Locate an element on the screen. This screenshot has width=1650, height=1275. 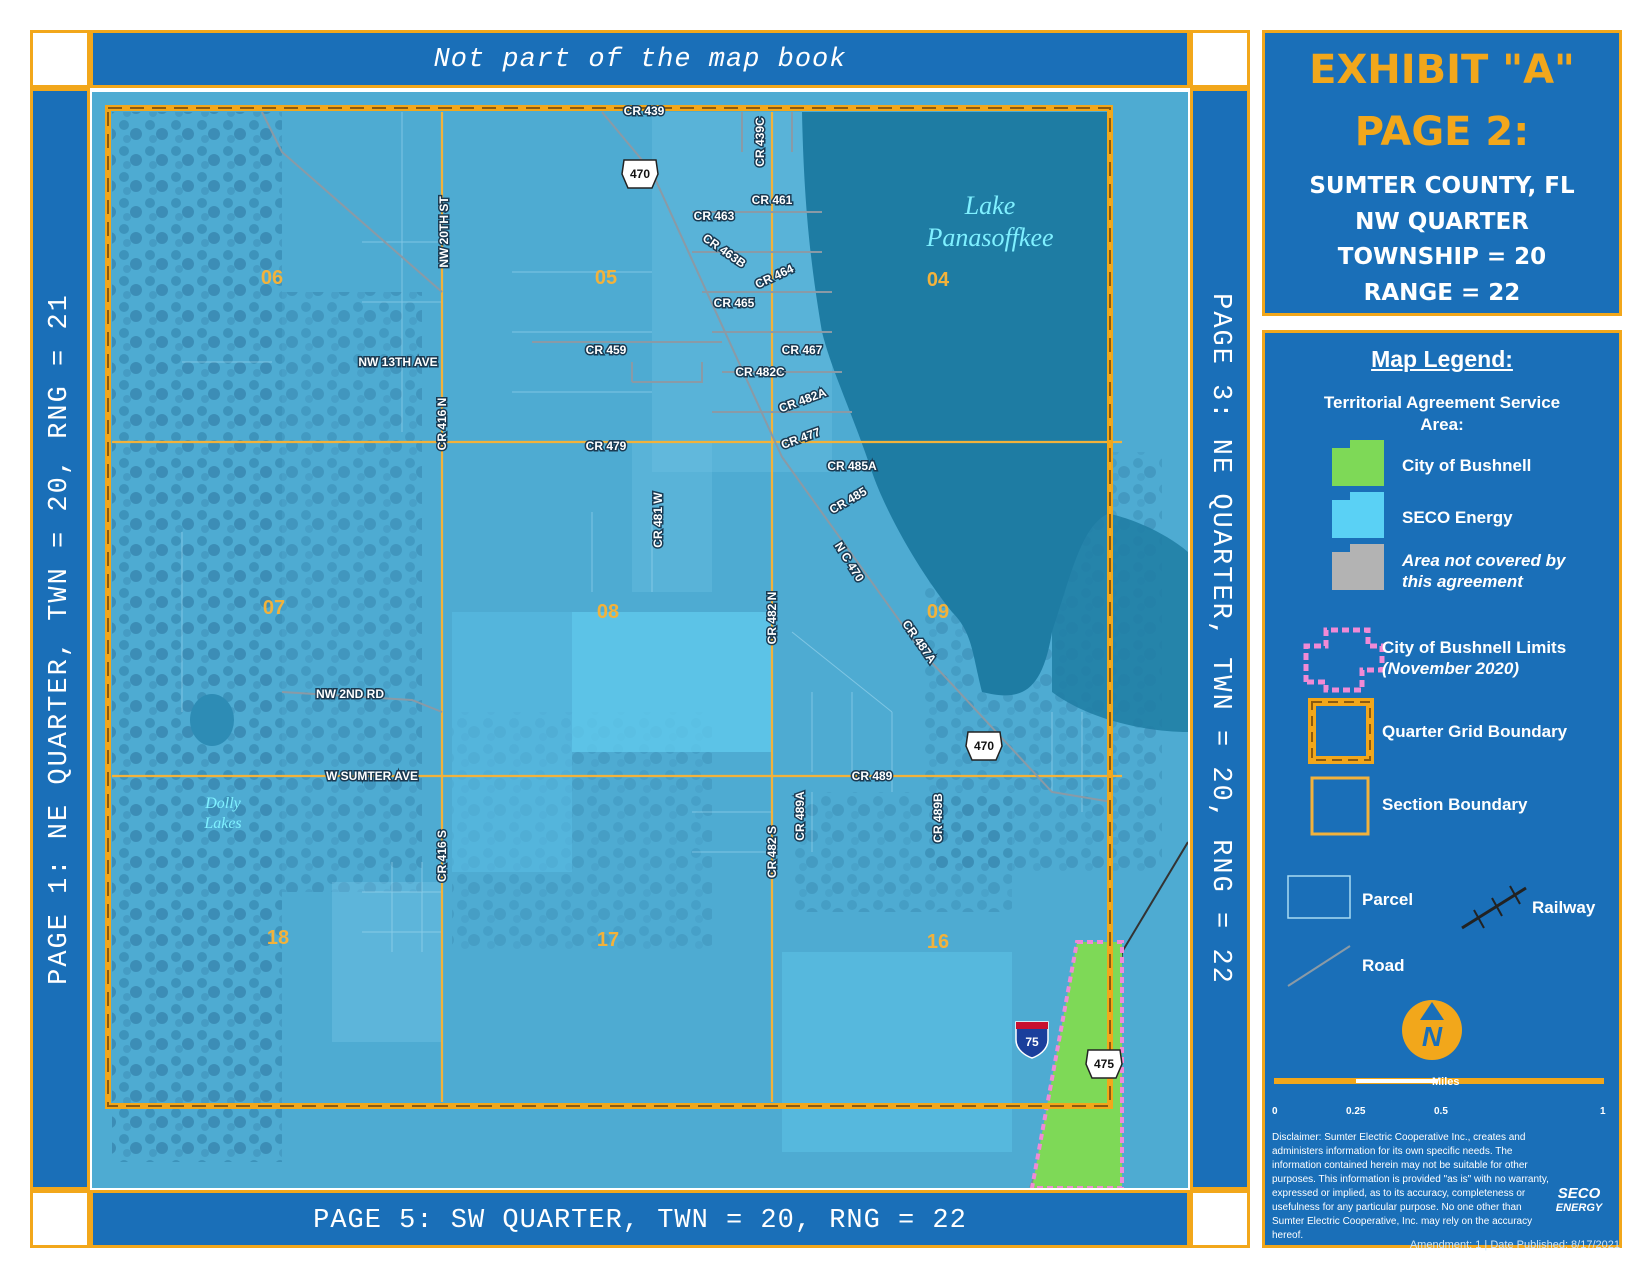
seco-logo-line2: ENERGY is located at coordinates (1579, 1208).